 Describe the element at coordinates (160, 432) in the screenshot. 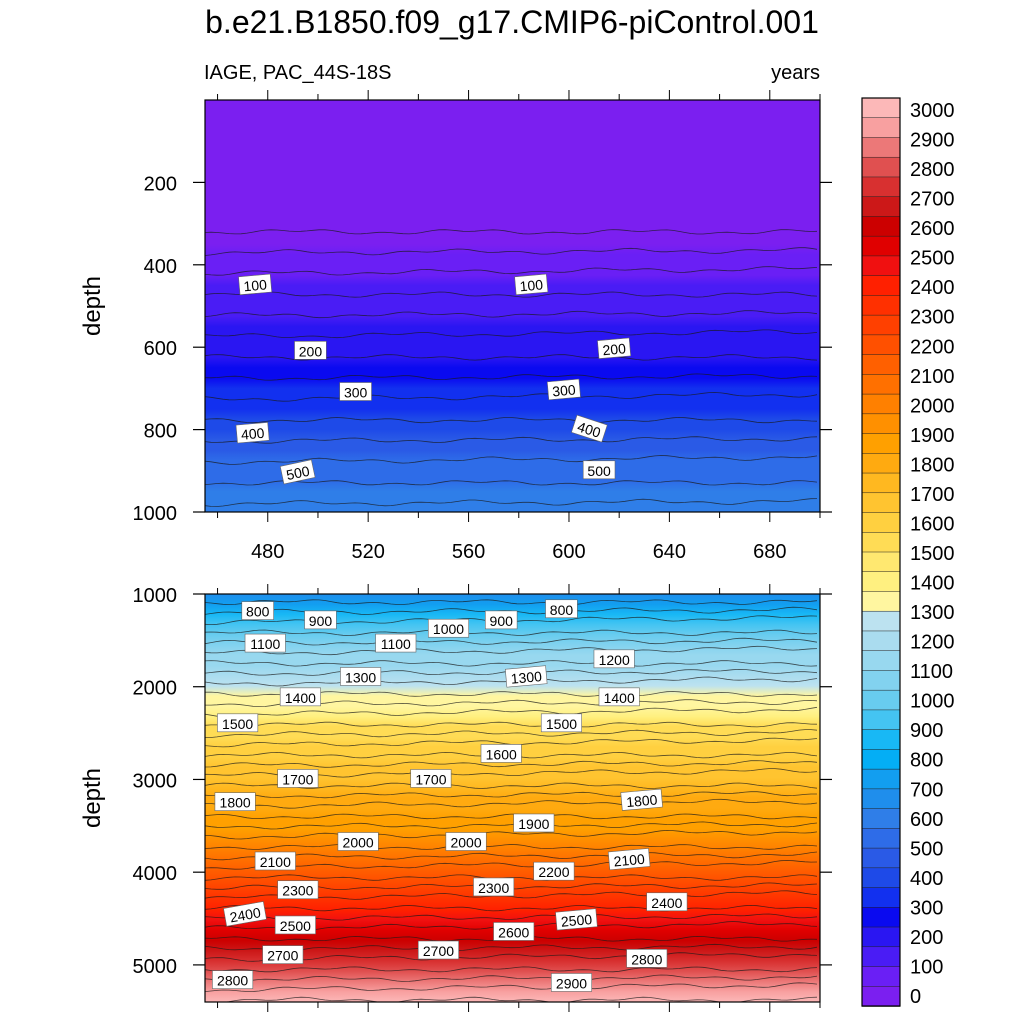

I see `y-tick-label: 800` at that location.